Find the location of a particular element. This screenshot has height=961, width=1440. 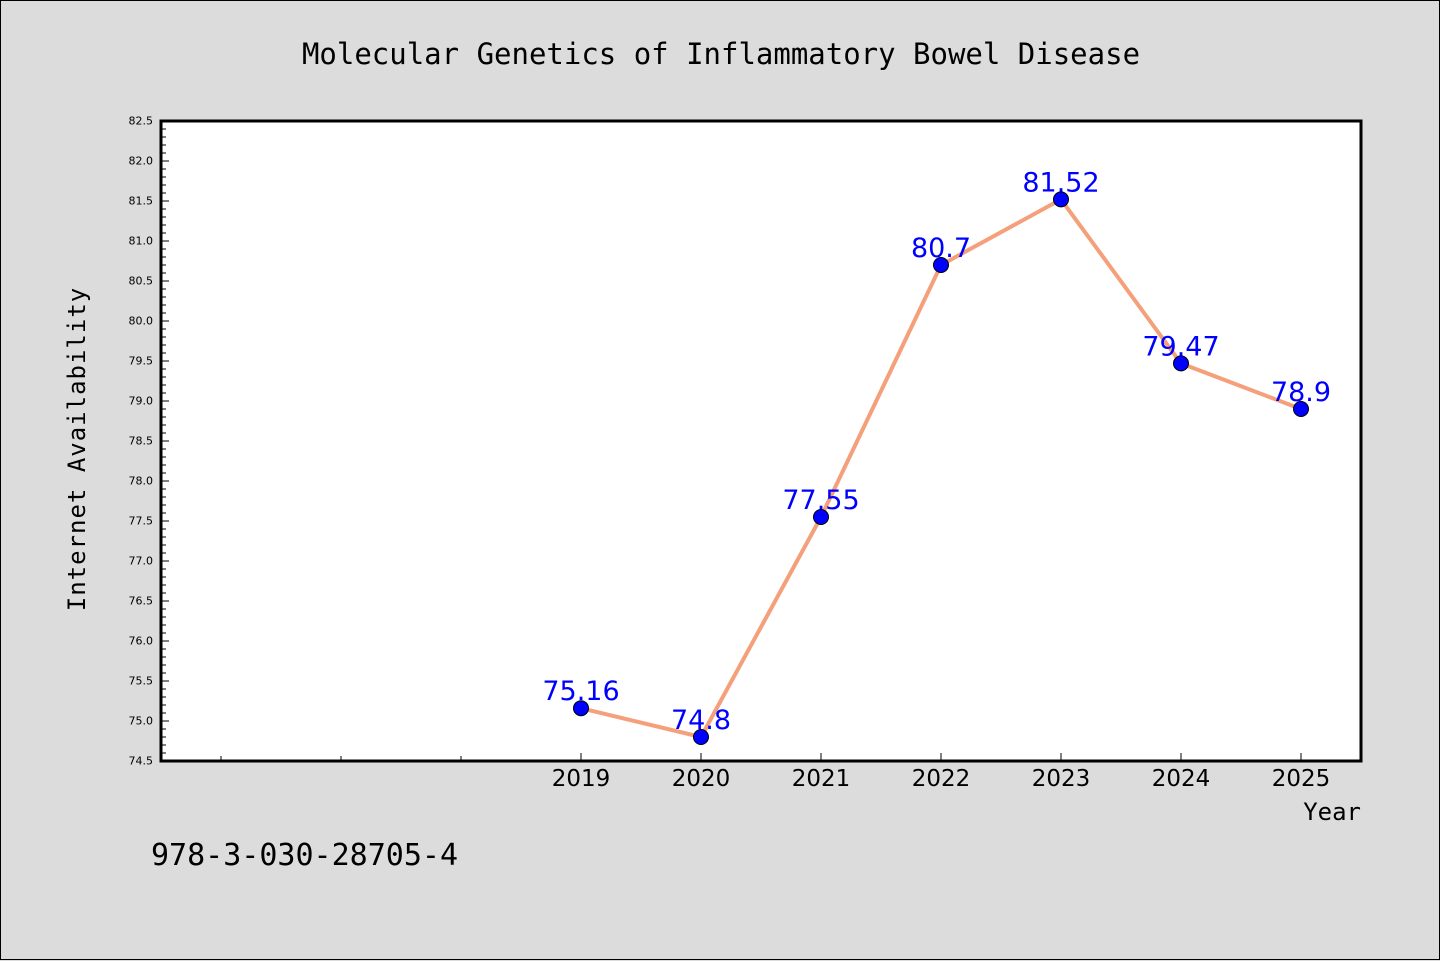

data-label: 77.55 is located at coordinates (820, 500).